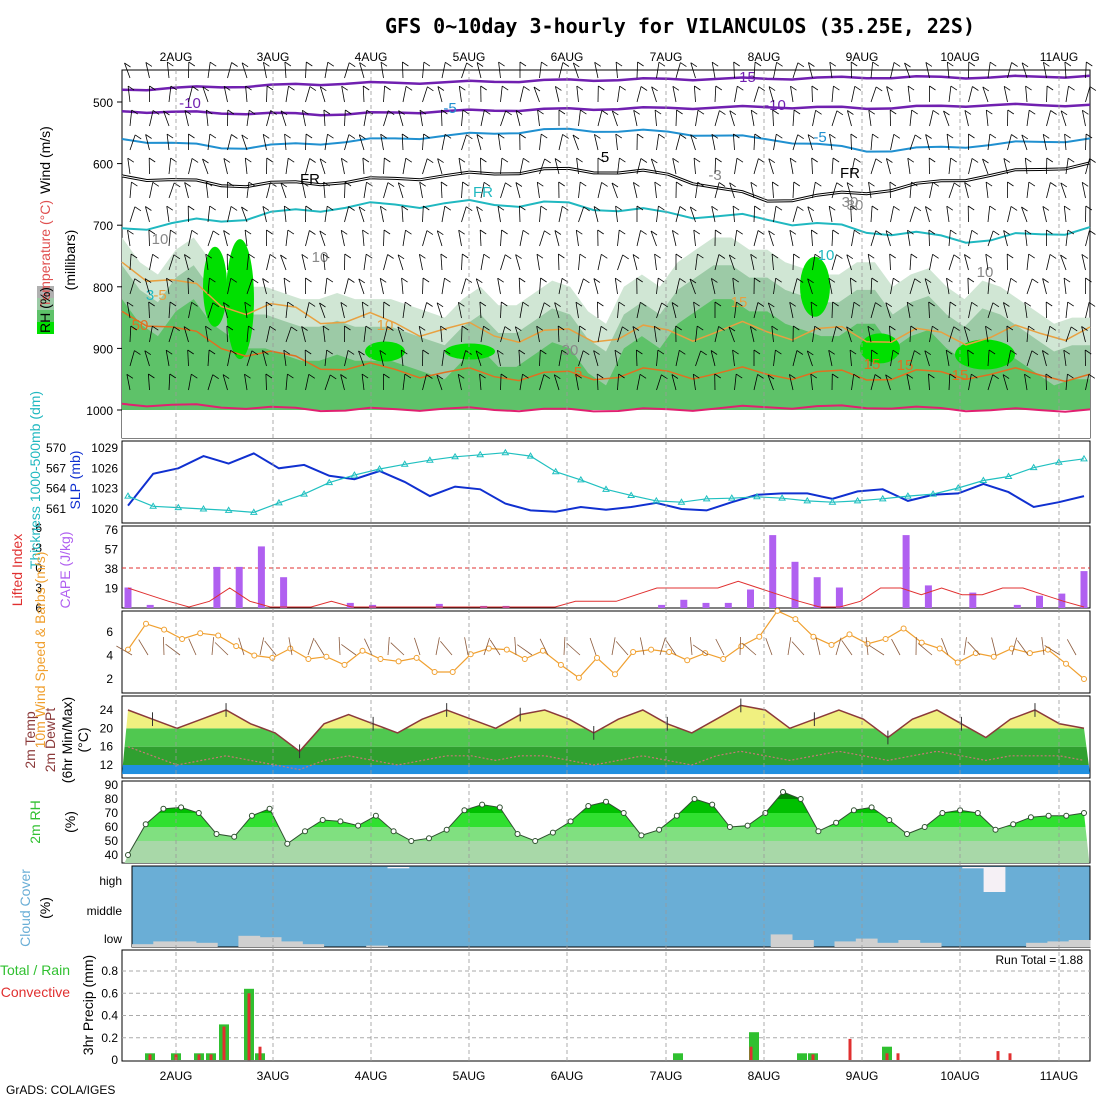  What do you see at coordinates (666, 57) in the screenshot?
I see `top-date-label: 7AUG` at bounding box center [666, 57].